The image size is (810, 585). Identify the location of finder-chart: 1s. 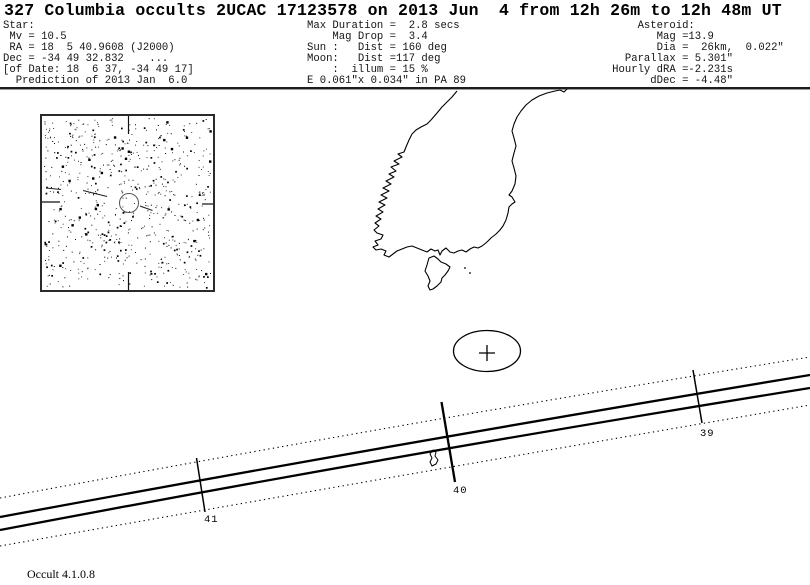
(127, 203).